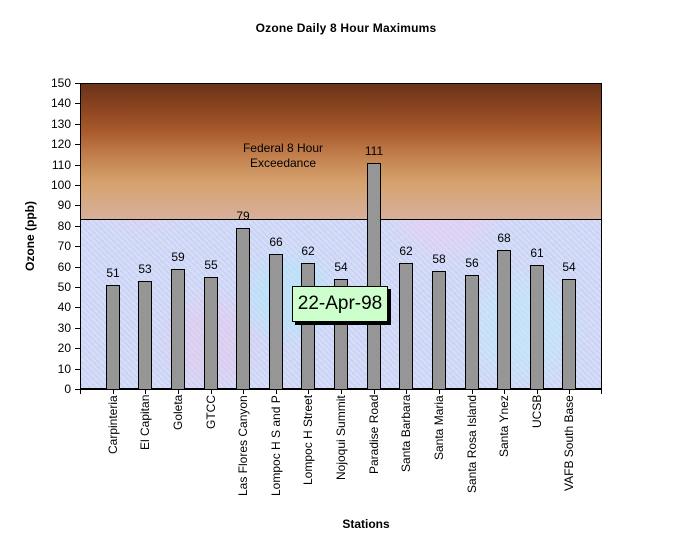 The height and width of the screenshot is (560, 692). Describe the element at coordinates (341, 267) in the screenshot. I see `bar-value-label: 54` at that location.